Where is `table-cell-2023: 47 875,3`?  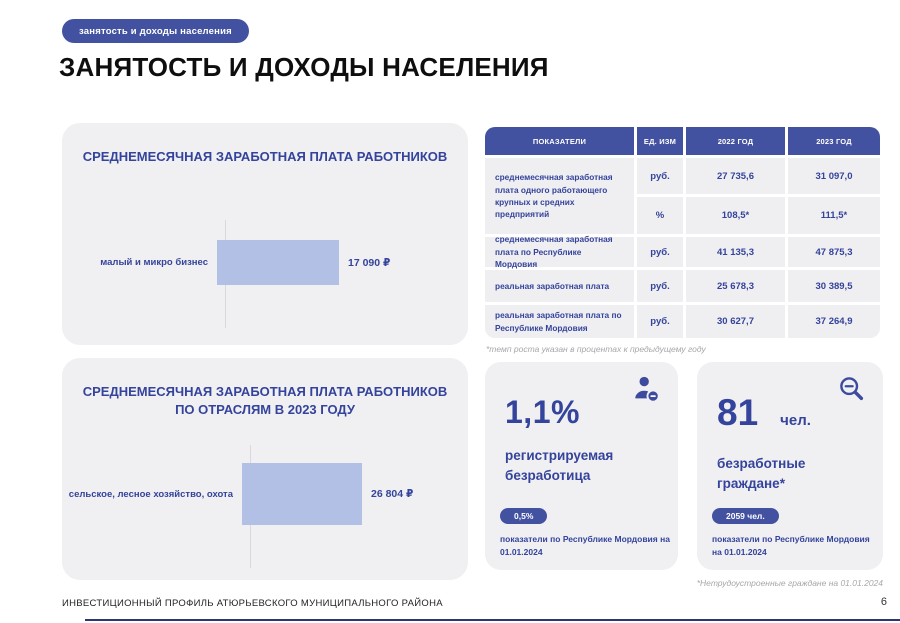 table-cell-2023: 47 875,3 is located at coordinates (834, 252).